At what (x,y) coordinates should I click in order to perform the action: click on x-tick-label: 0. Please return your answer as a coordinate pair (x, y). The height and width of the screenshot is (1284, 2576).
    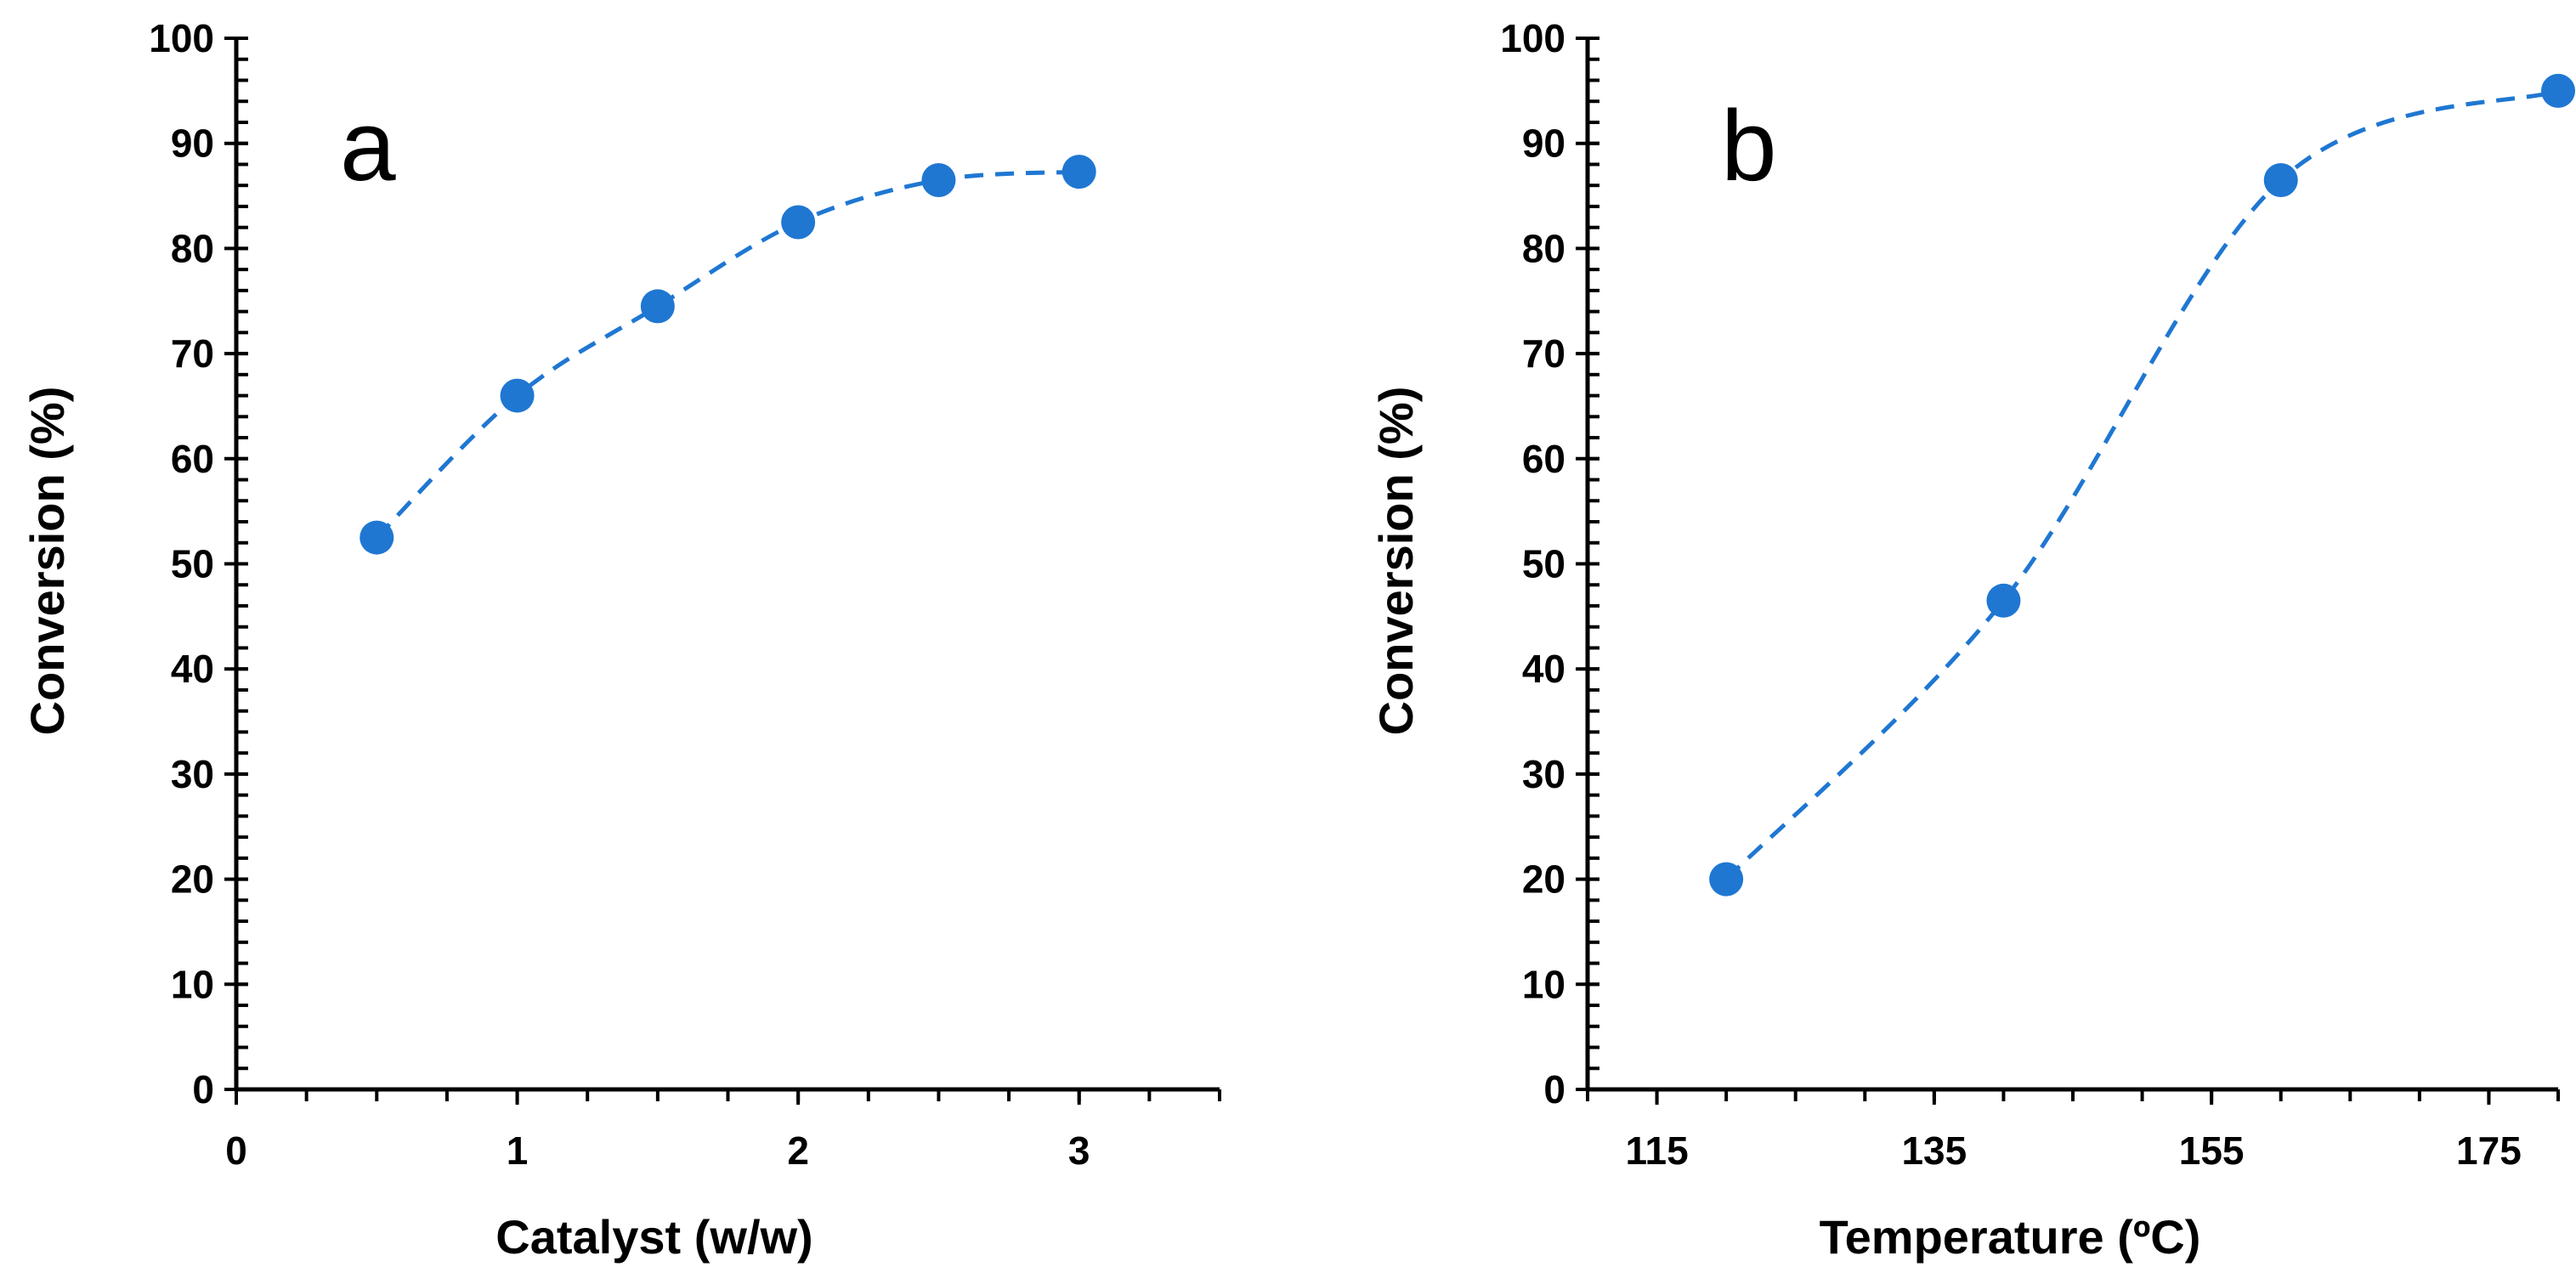
    Looking at the image, I should click on (236, 1150).